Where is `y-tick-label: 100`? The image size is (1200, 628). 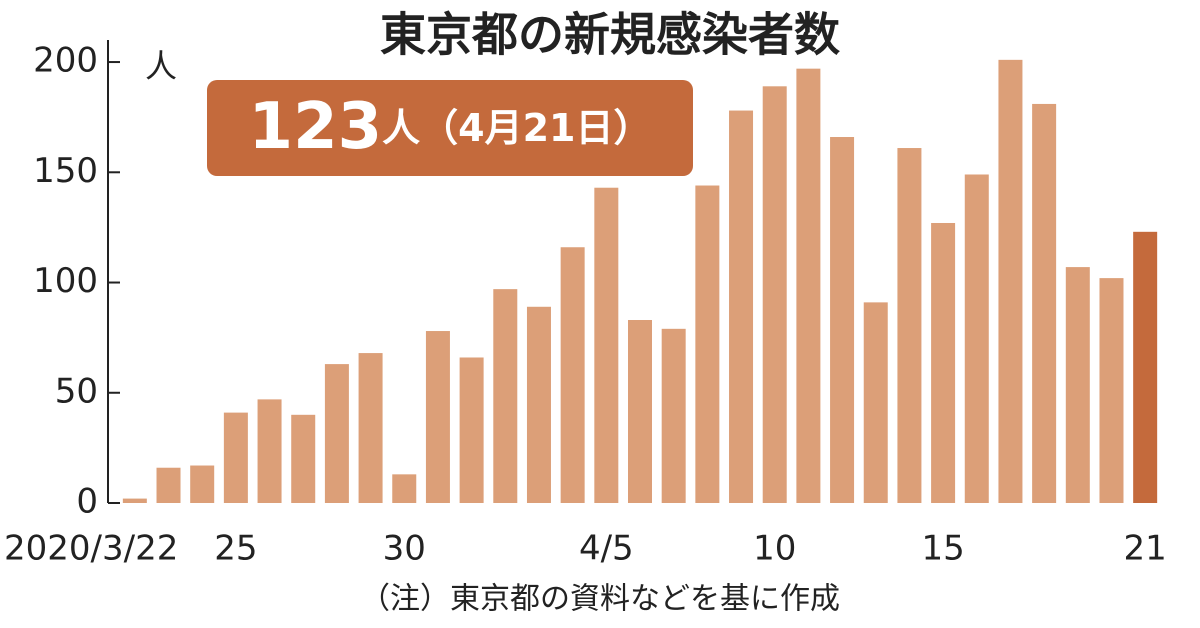
y-tick-label: 100 is located at coordinates (65, 281).